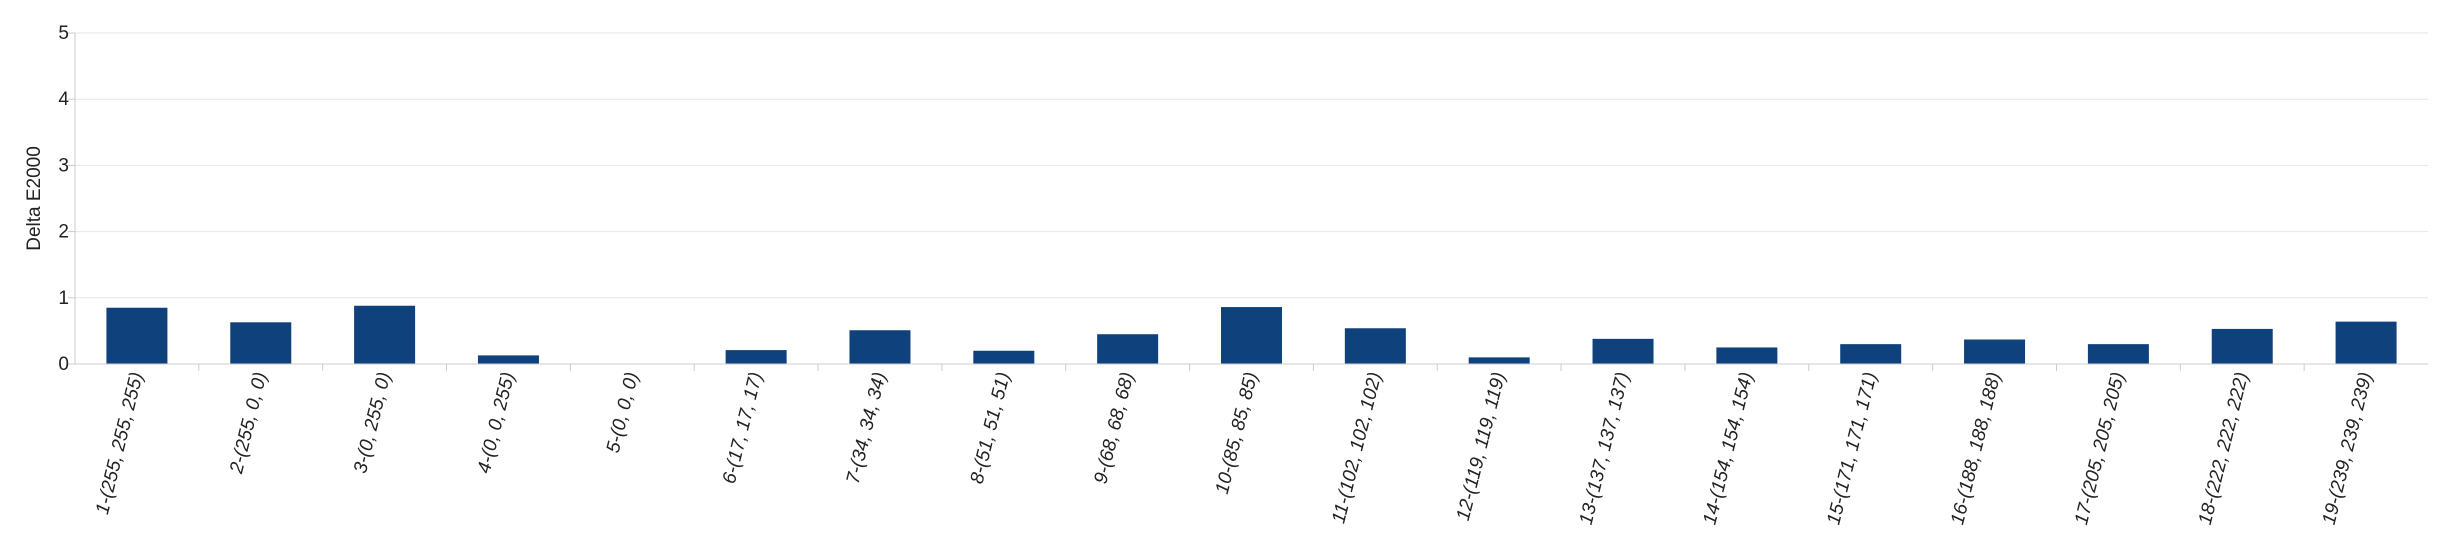  What do you see at coordinates (1237, 433) in the screenshot?
I see `x-tick-label: 10-(85, 85, 85)` at bounding box center [1237, 433].